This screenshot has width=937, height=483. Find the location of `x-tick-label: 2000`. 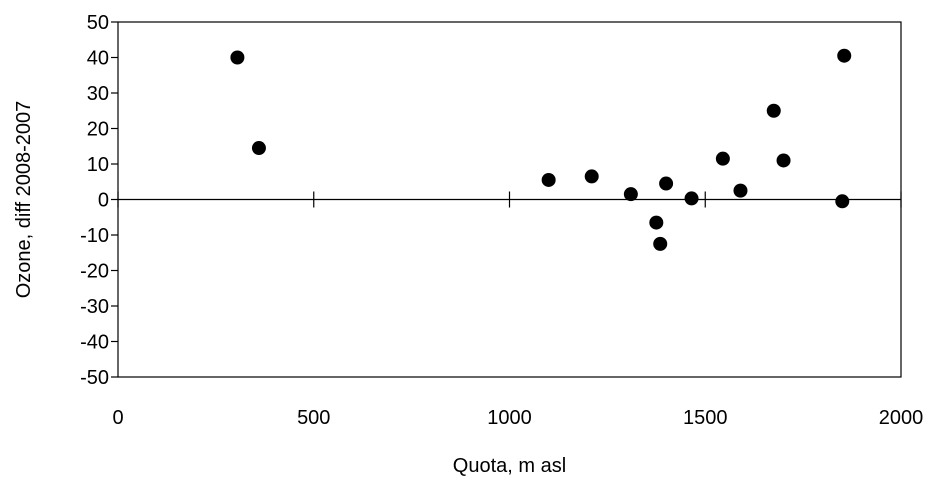

x-tick-label: 2000 is located at coordinates (901, 418).